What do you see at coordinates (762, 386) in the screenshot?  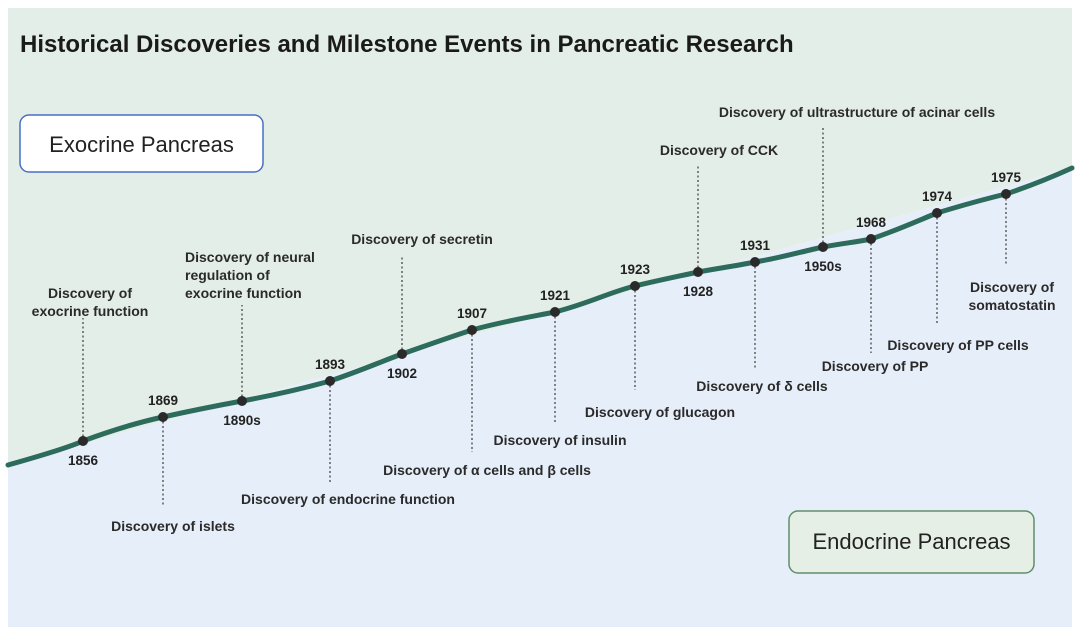 I see `milestone-event: Discovery of δ cells` at bounding box center [762, 386].